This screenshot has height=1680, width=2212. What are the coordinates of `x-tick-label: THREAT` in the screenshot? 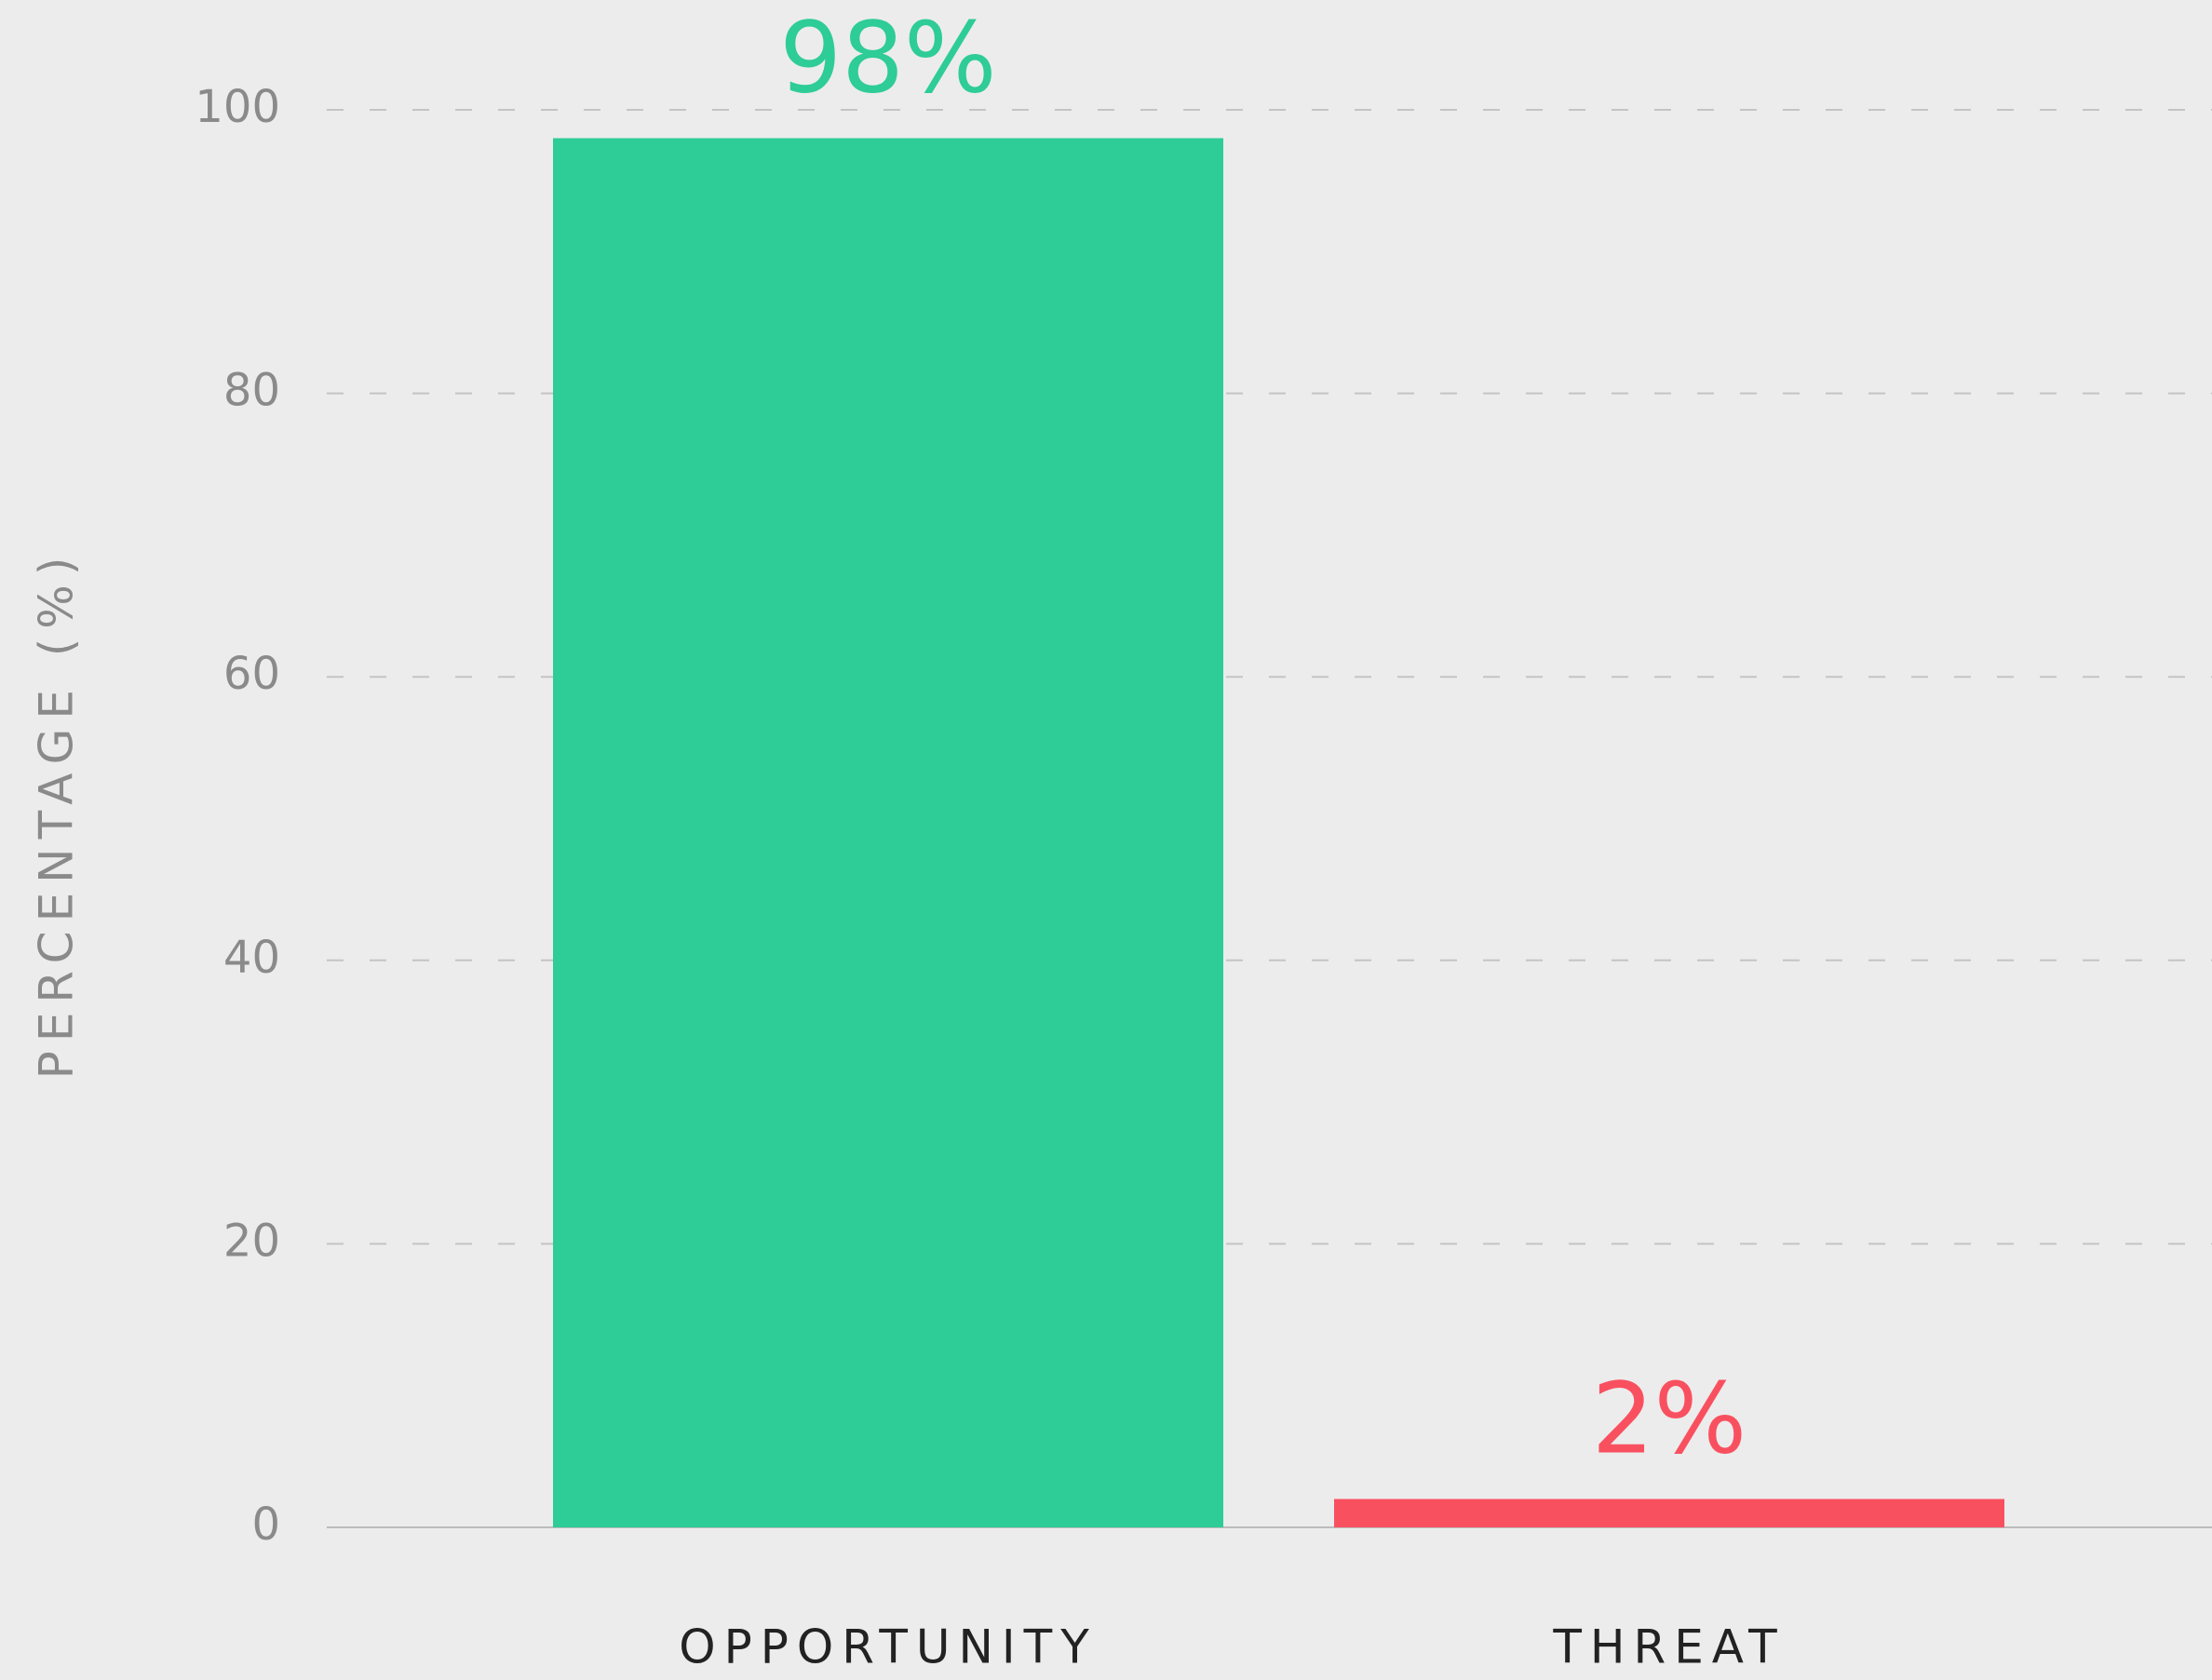 It's located at (1668, 1647).